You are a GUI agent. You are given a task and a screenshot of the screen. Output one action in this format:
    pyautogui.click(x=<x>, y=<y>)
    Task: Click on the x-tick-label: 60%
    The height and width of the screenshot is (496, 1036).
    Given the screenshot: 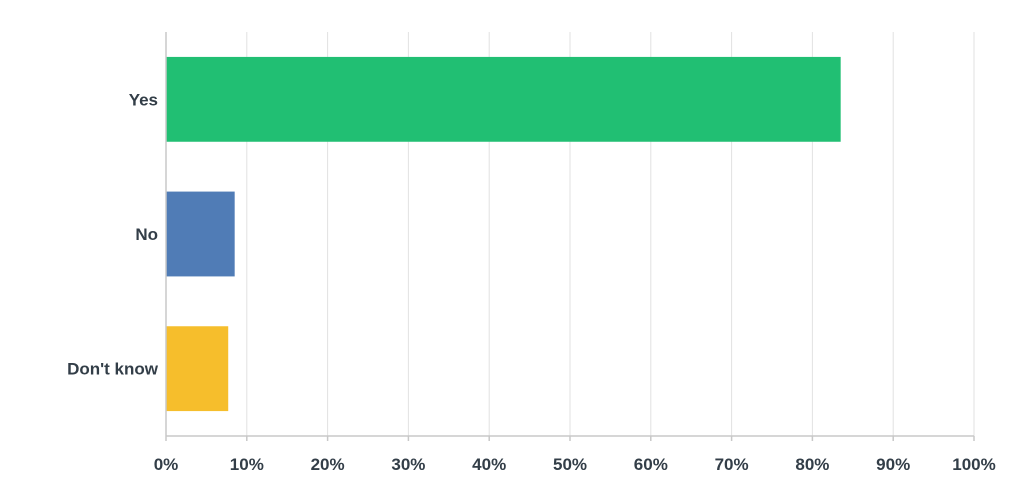 What is the action you would take?
    pyautogui.click(x=651, y=464)
    